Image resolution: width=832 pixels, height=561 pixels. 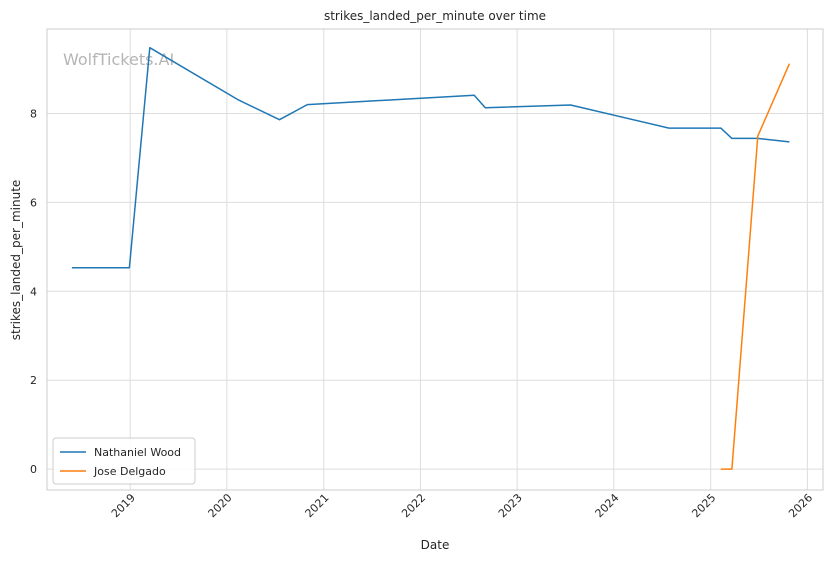 What do you see at coordinates (33, 380) in the screenshot?
I see `y-tick-label: 2` at bounding box center [33, 380].